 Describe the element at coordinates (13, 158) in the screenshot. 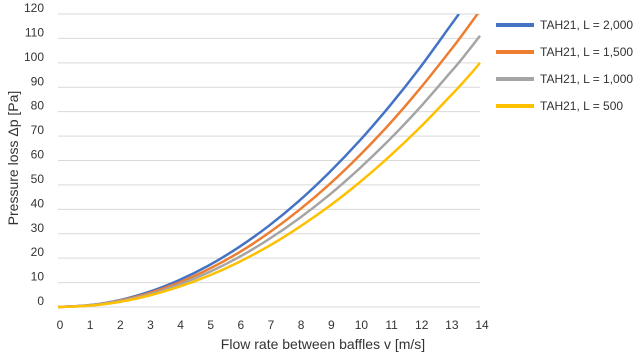

I see `y-axis-title: Pressure loss Δp [Pa]` at that location.